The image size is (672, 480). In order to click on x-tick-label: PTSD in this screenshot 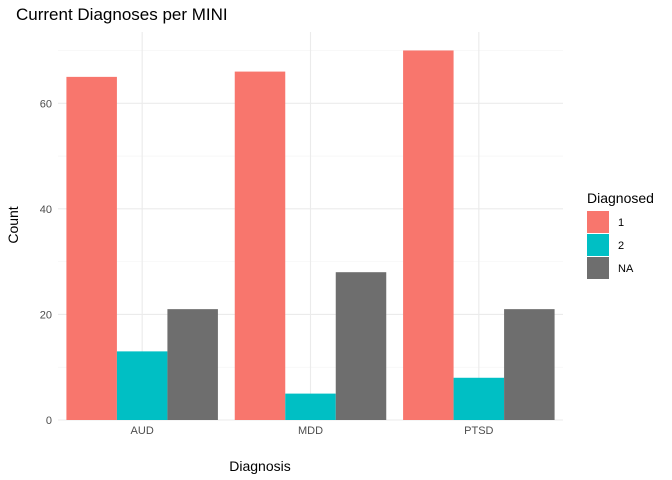, I will do `click(478, 431)`.